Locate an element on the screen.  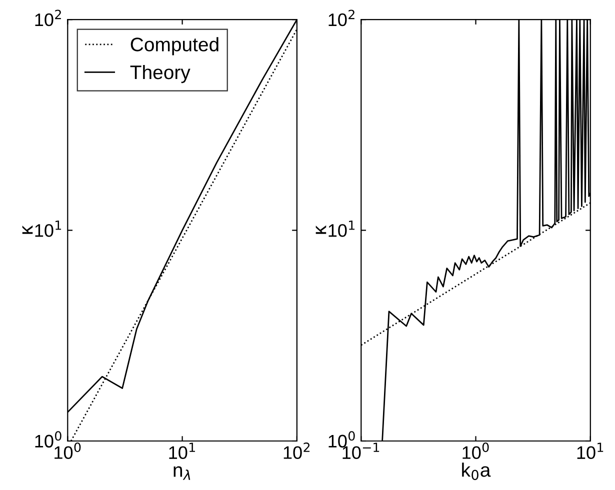
legend-label: Theory is located at coordinates (160, 74).